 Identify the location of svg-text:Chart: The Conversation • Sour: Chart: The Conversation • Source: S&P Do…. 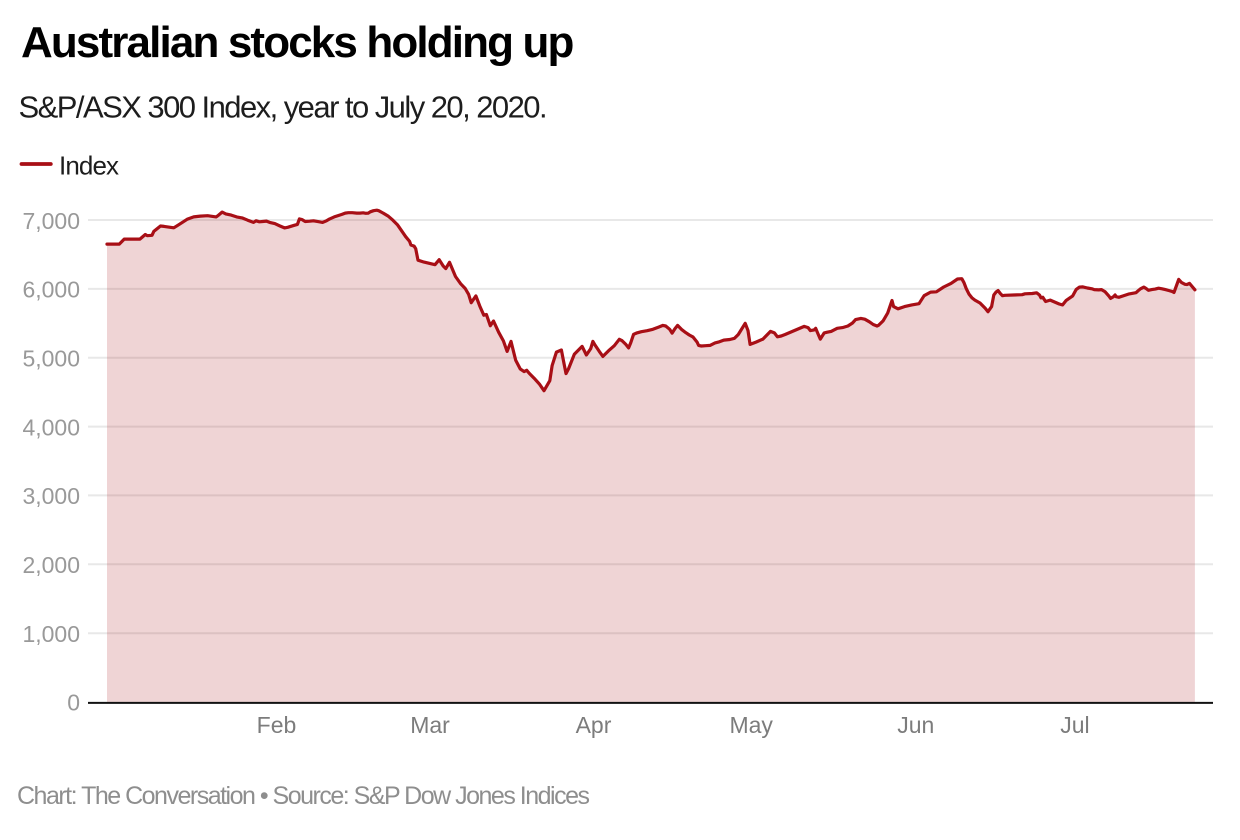
(303, 796).